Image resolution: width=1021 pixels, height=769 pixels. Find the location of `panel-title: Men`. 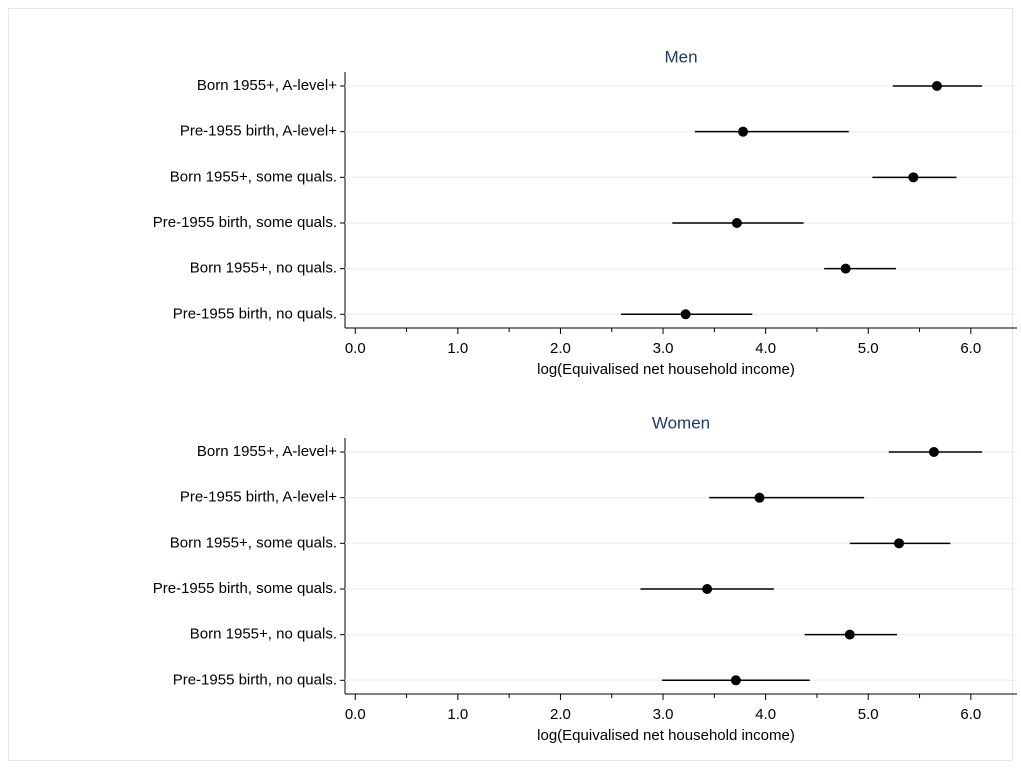

panel-title: Men is located at coordinates (680, 56).